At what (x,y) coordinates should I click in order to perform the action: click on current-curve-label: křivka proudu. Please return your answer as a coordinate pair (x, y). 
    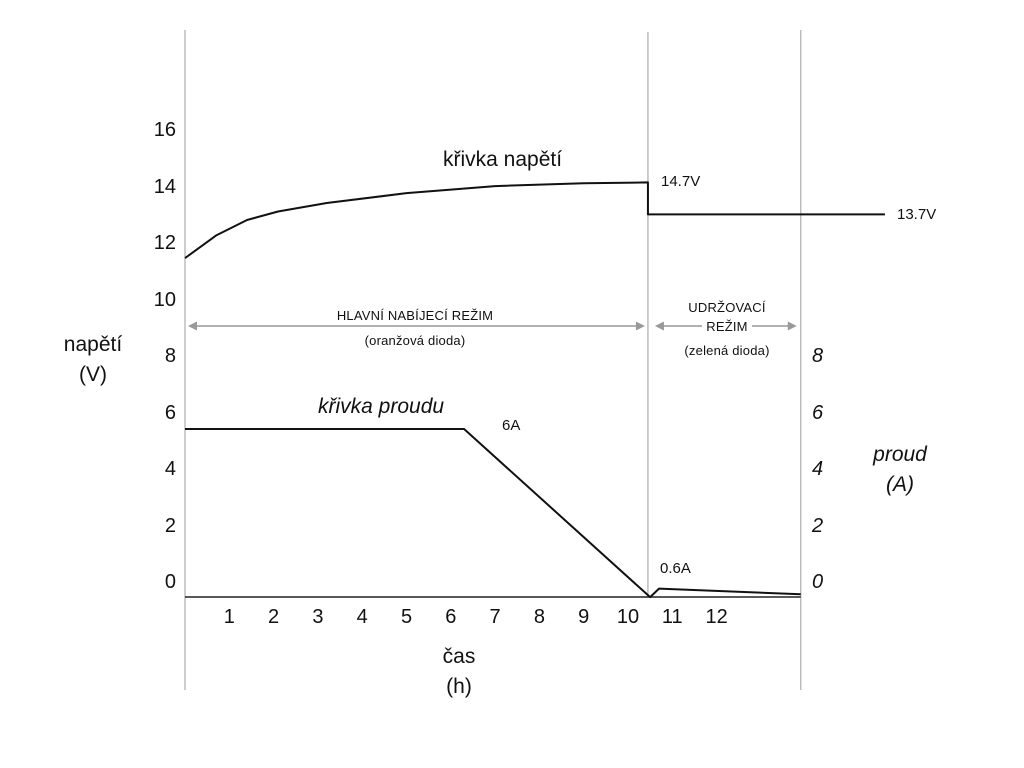
    Looking at the image, I should click on (381, 406).